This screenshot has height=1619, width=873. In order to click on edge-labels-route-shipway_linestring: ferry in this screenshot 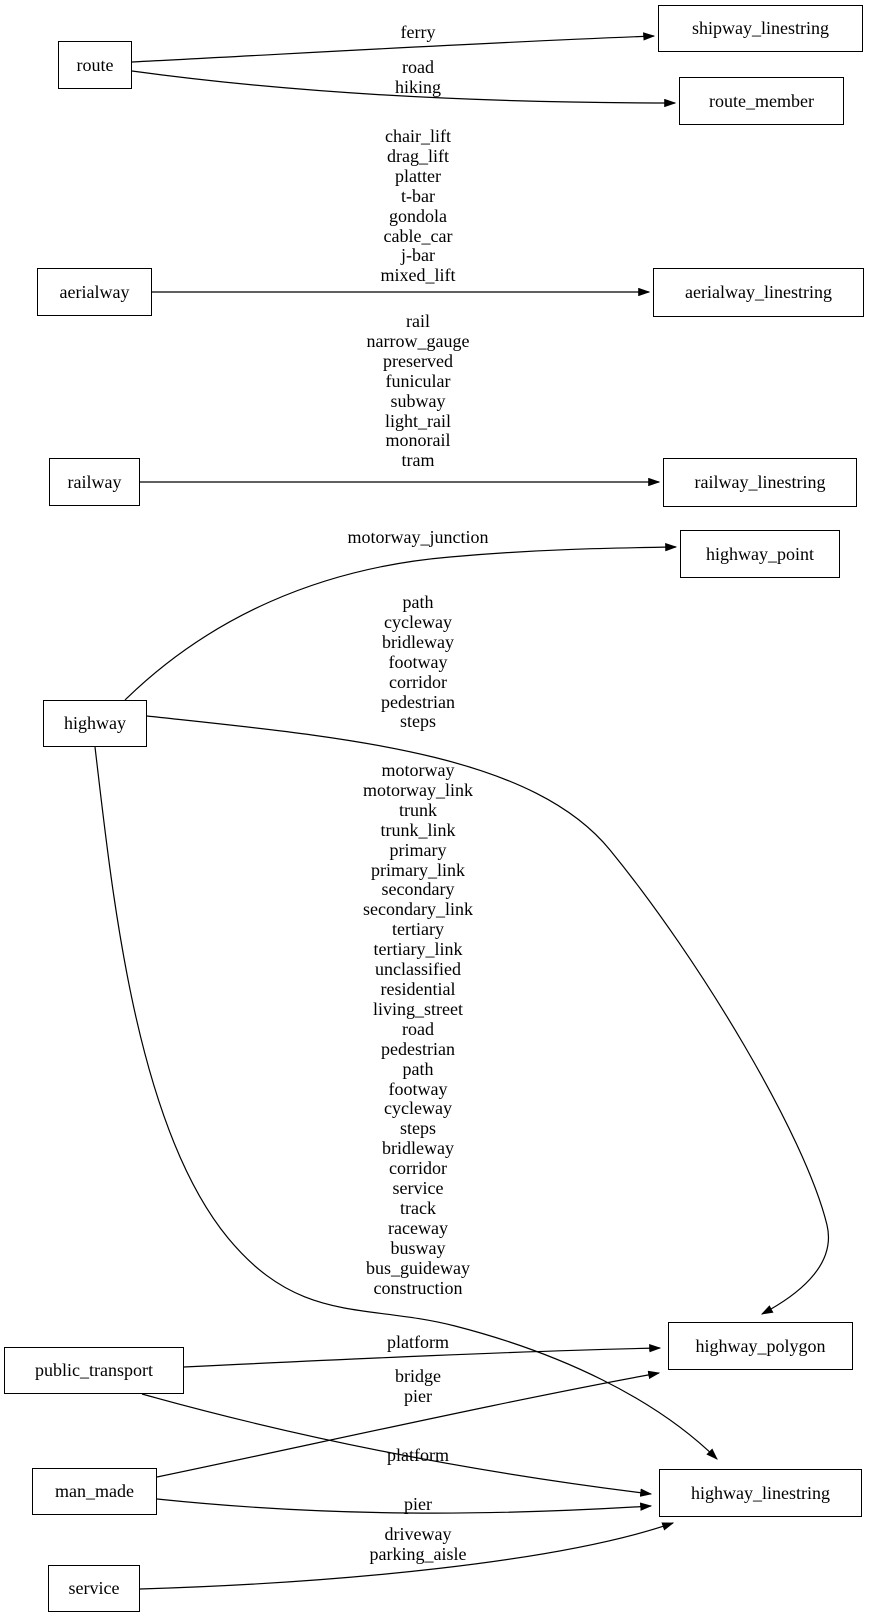, I will do `click(418, 32)`.